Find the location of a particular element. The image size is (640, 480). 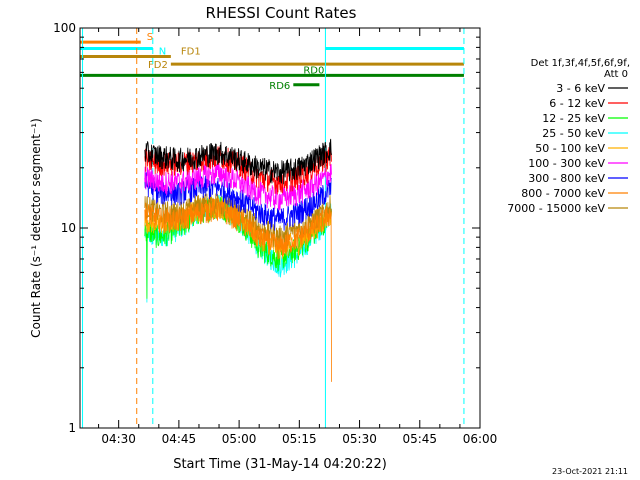

y-axis-label: Count Rate (s⁻¹ detector segment⁻¹) is located at coordinates (36, 228).